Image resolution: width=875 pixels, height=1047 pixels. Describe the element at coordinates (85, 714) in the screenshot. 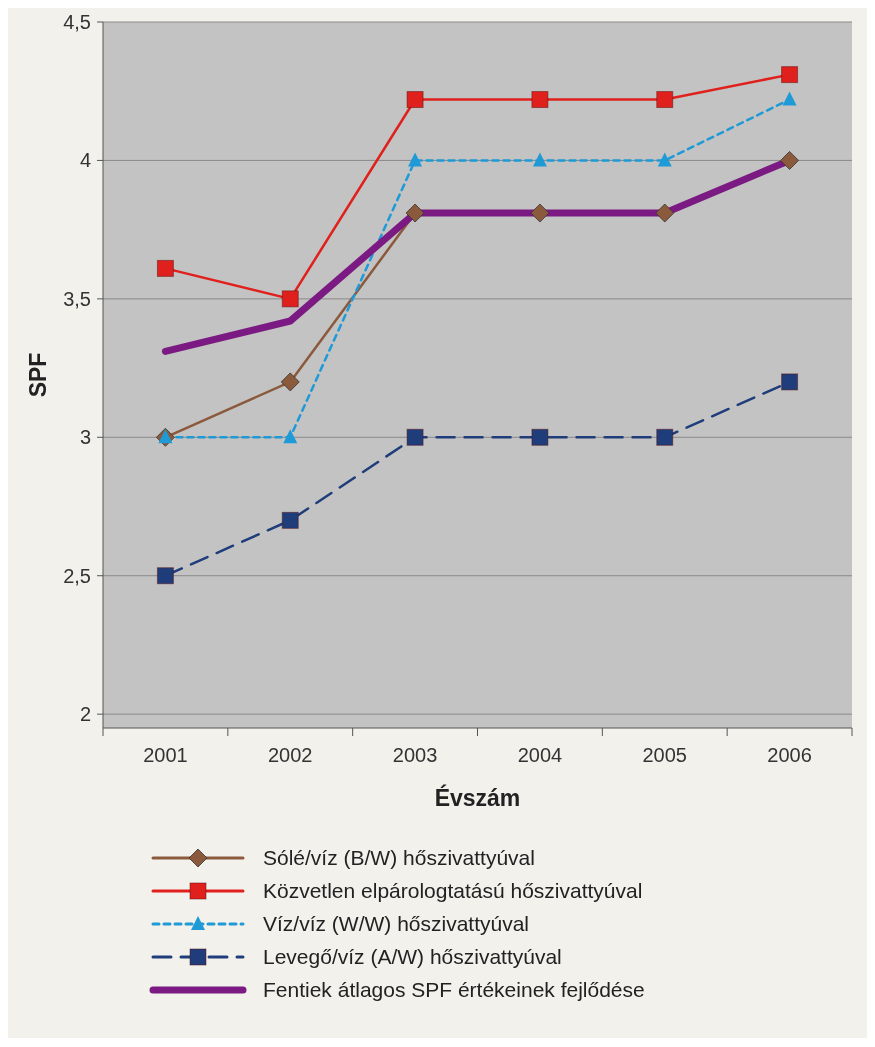

I see `y-tick-label: 2` at that location.